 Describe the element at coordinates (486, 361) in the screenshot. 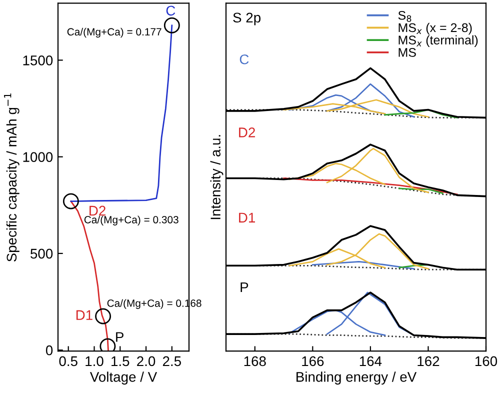

I see `x-tick-label: 160` at that location.